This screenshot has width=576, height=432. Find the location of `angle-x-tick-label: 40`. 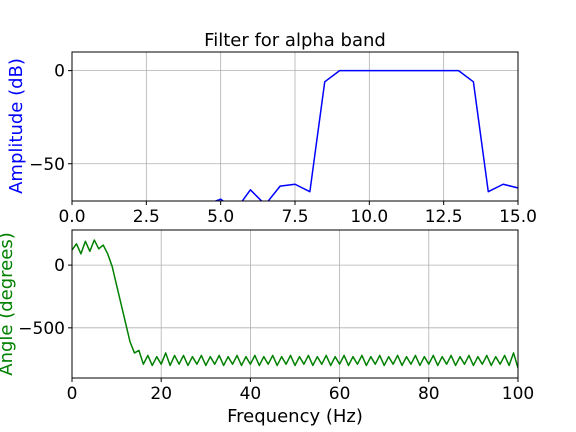

angle-x-tick-label: 40 is located at coordinates (251, 394).